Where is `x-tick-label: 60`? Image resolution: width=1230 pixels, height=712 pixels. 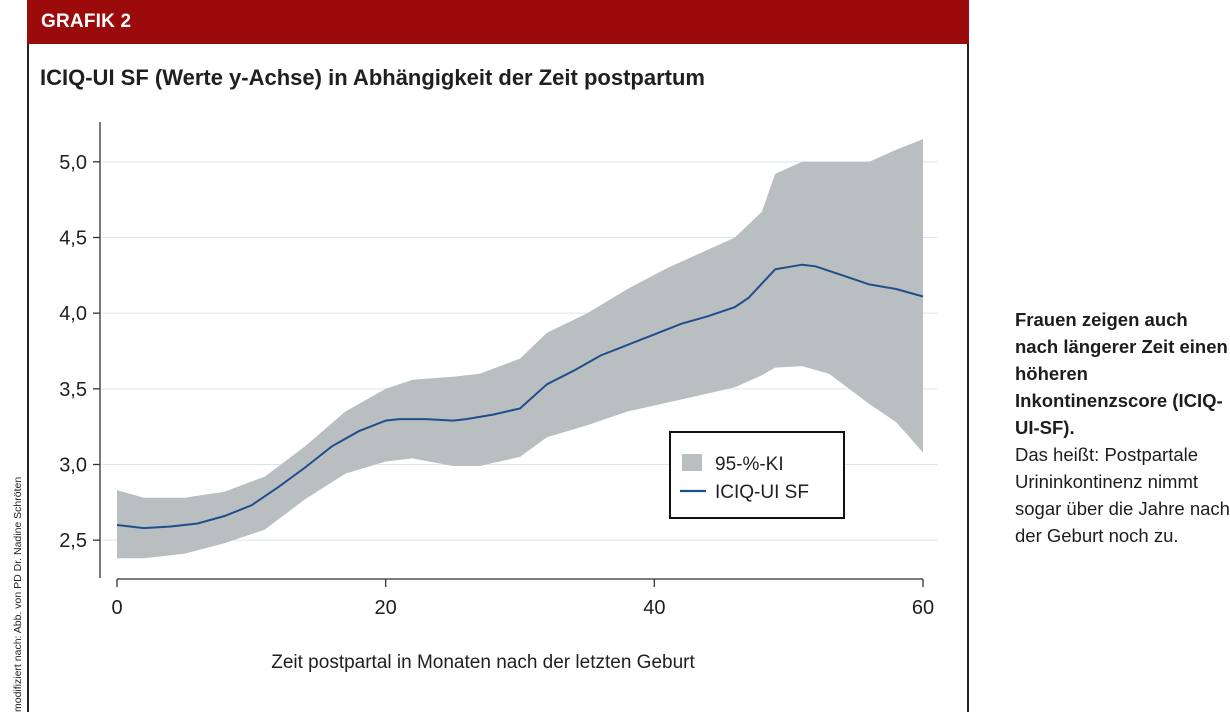 x-tick-label: 60 is located at coordinates (923, 608).